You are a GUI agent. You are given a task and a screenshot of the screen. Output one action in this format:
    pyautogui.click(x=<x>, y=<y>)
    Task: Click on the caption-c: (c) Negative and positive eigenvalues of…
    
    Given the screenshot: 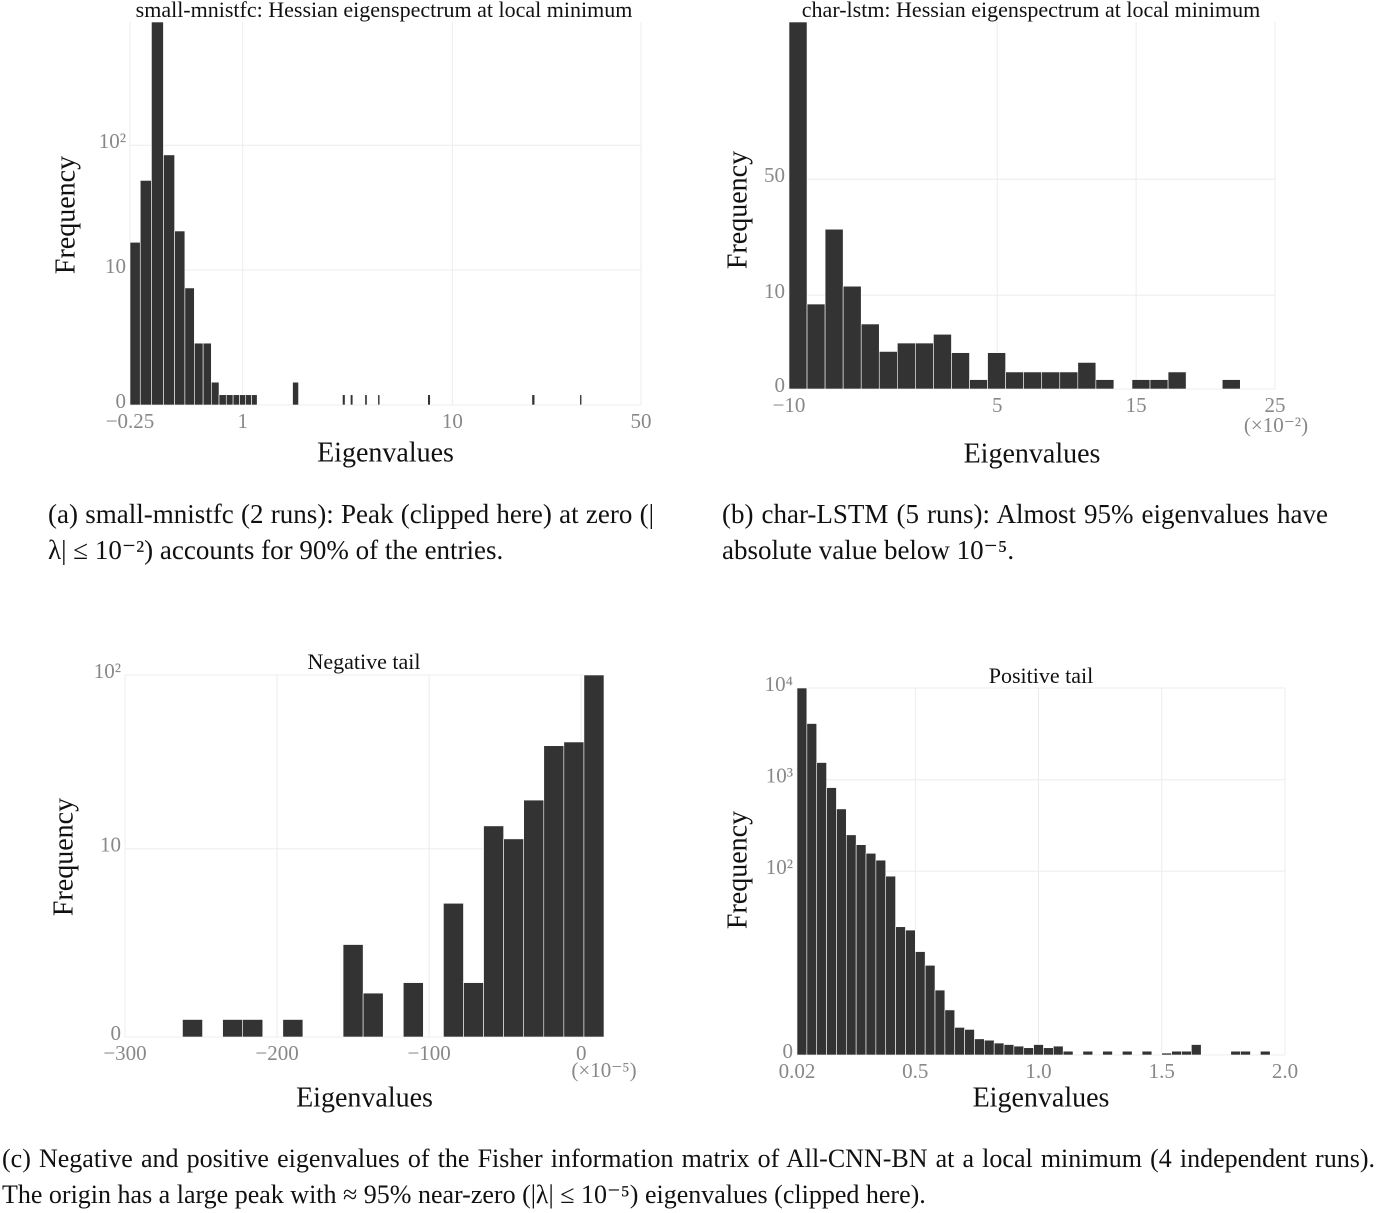 What is the action you would take?
    pyautogui.click(x=688, y=1176)
    